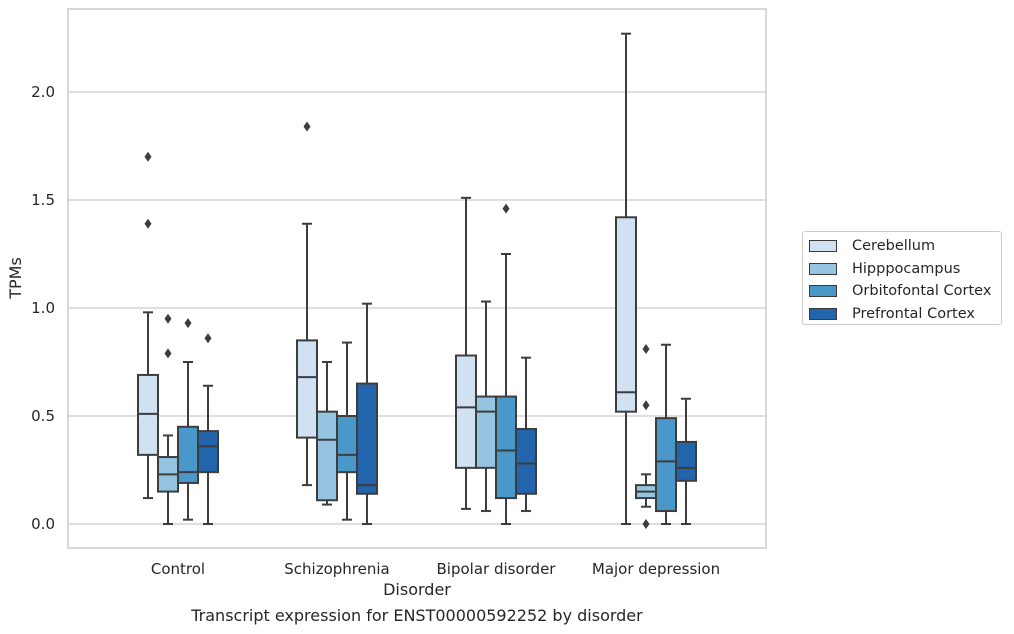  What do you see at coordinates (906, 268) in the screenshot?
I see `legend-label: Hipppocampus` at bounding box center [906, 268].